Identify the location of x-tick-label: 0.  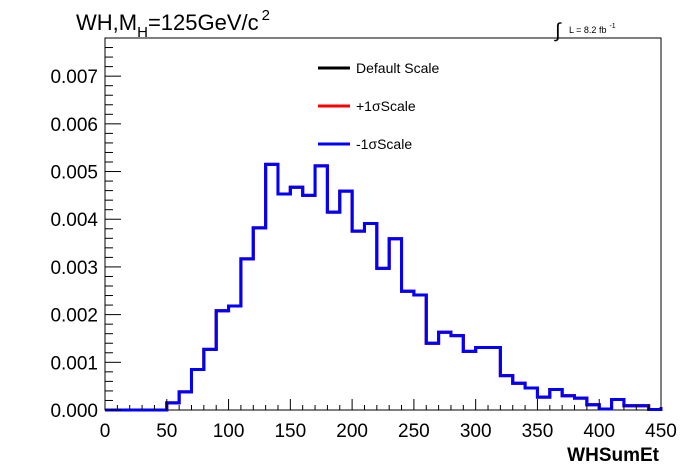
(105, 431).